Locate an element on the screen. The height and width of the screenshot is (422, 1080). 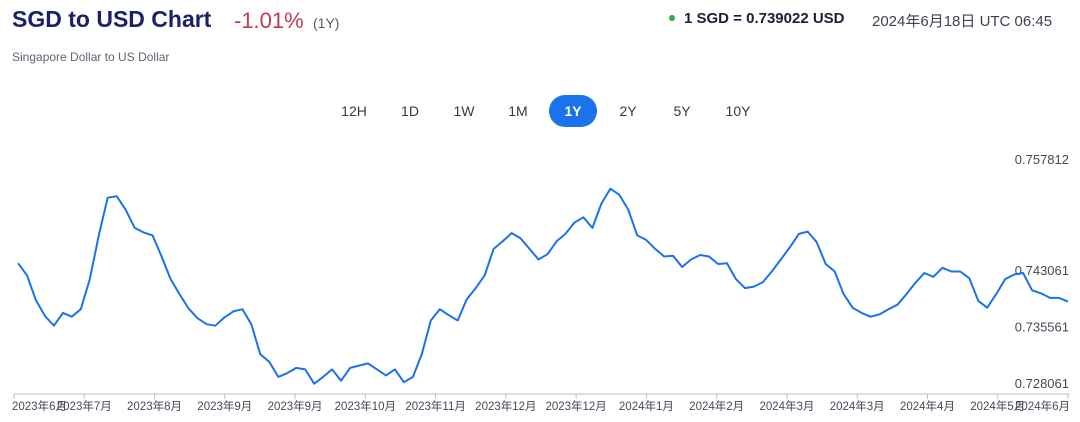
x-tick-label: 2023年6月 is located at coordinates (39, 406).